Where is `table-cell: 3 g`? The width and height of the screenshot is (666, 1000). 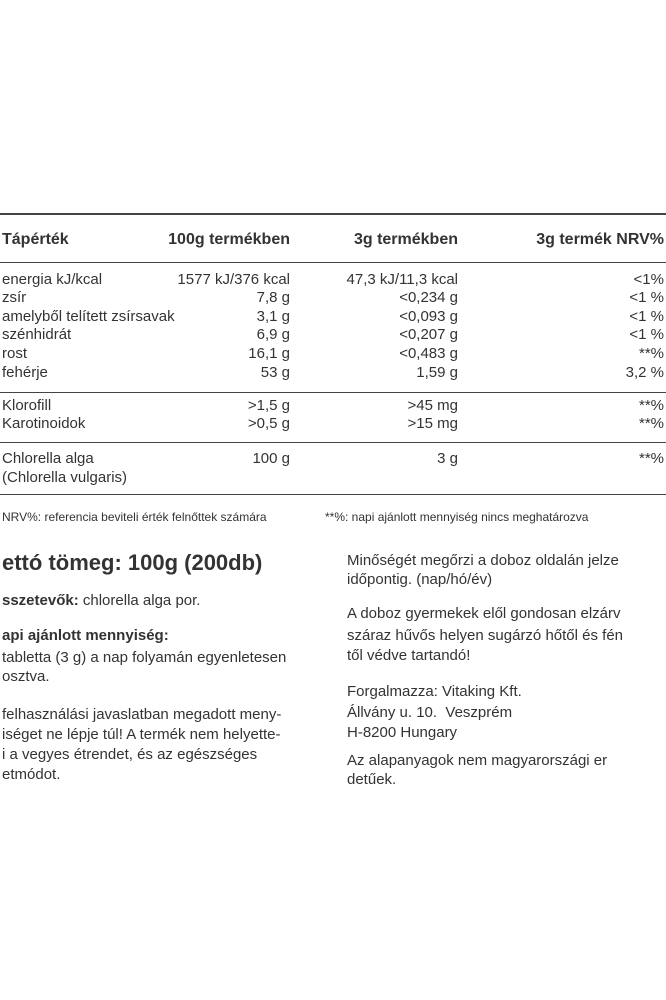
table-cell: 3 g is located at coordinates (447, 458).